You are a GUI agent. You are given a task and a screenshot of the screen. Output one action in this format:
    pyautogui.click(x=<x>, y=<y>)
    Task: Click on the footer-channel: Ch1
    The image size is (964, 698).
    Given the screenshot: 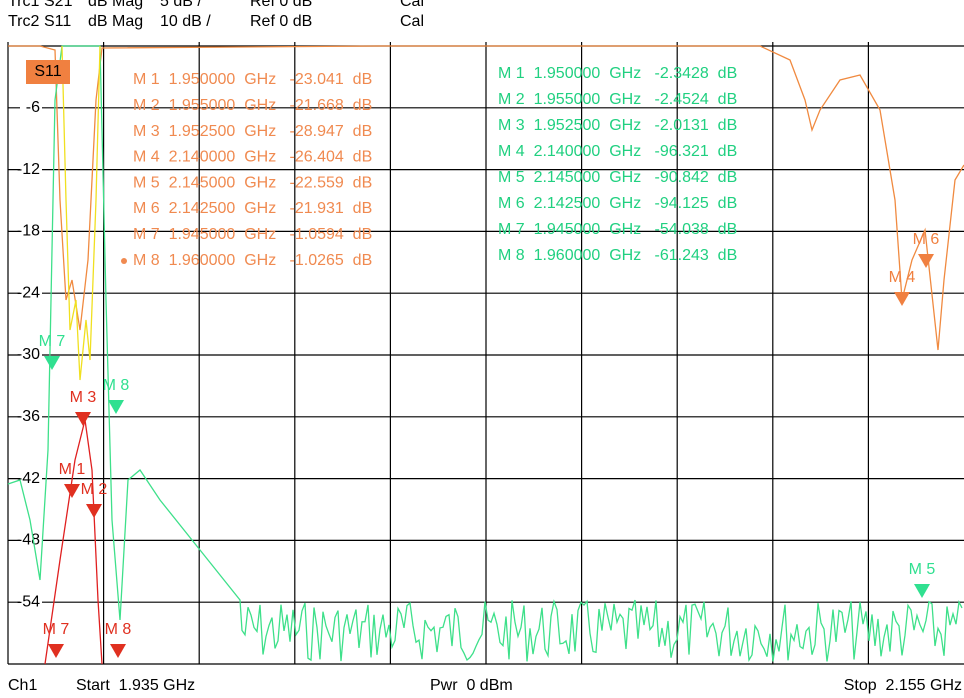 What is the action you would take?
    pyautogui.click(x=22, y=685)
    